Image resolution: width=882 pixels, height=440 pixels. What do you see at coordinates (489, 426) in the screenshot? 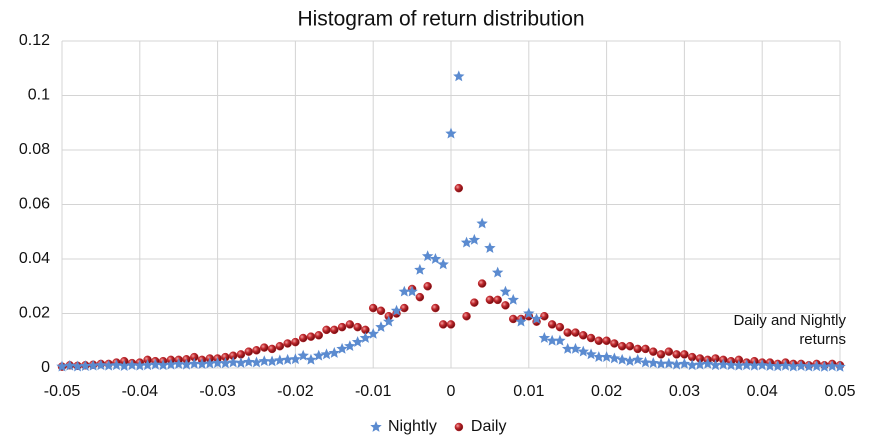
I see `legend-label: Daily` at bounding box center [489, 426].